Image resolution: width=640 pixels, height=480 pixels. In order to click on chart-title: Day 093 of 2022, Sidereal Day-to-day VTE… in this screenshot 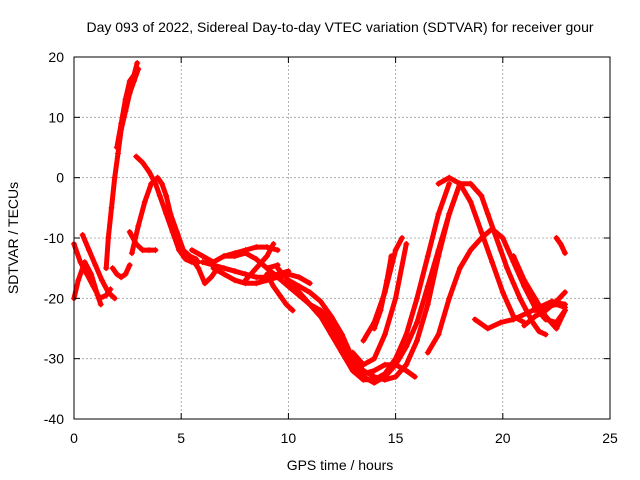, I will do `click(339, 27)`.